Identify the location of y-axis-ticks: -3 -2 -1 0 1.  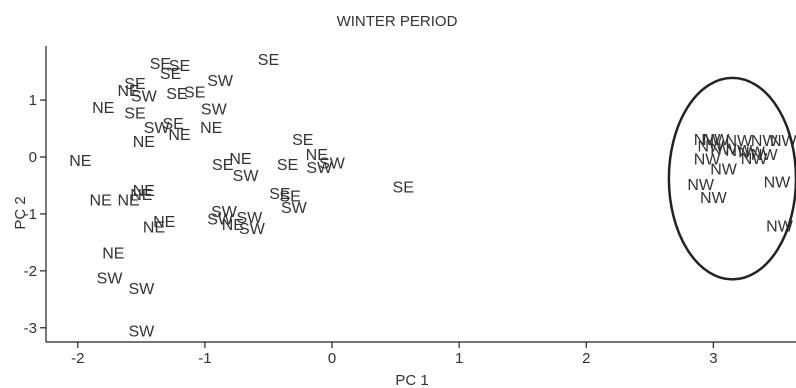
(35, 214).